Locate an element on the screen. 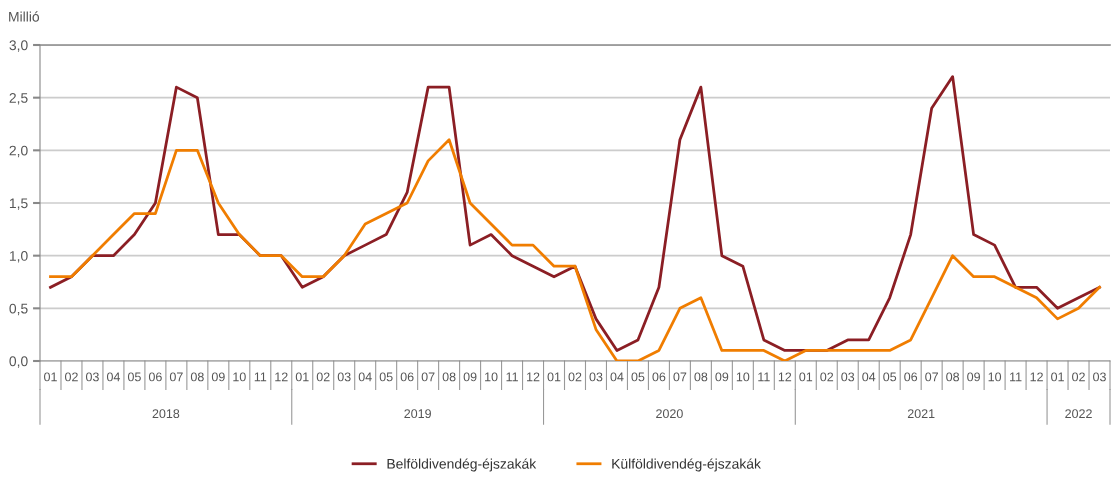 This screenshot has height=484, width=1114. text: 2018 is located at coordinates (166, 414).